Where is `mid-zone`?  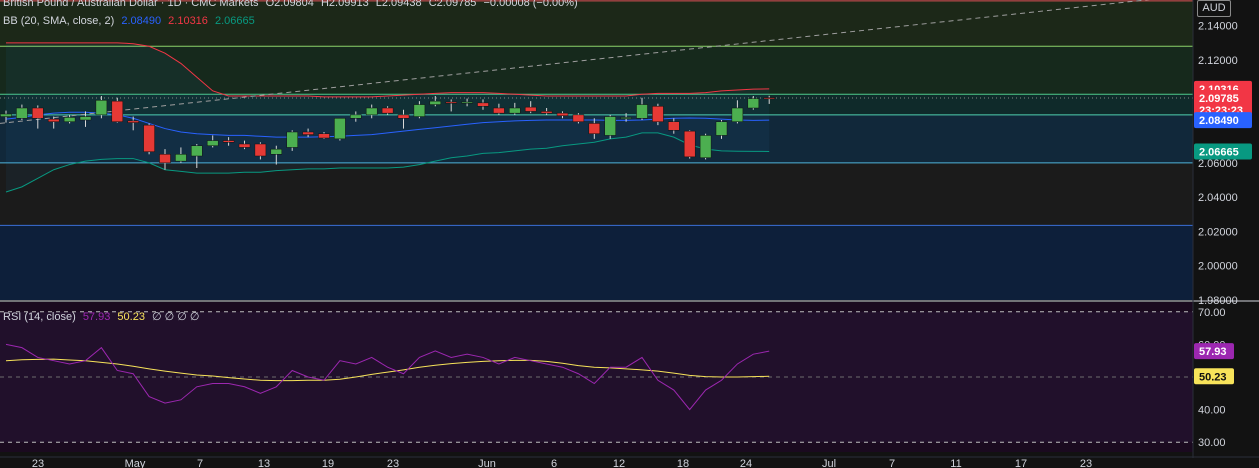
mid-zone is located at coordinates (596, 104).